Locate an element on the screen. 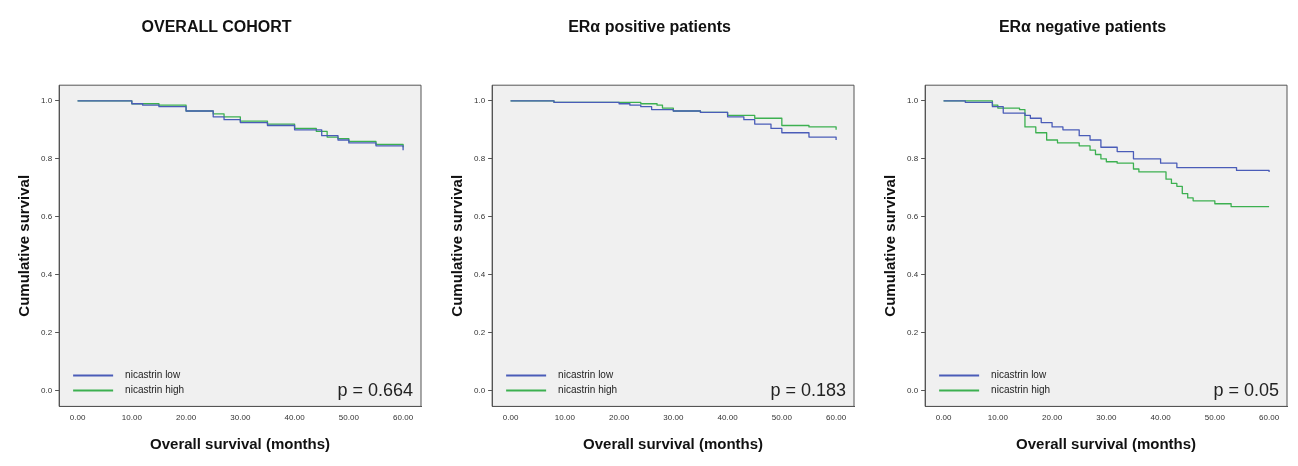  chart-title: OVERALL COHORT is located at coordinates (216, 27).